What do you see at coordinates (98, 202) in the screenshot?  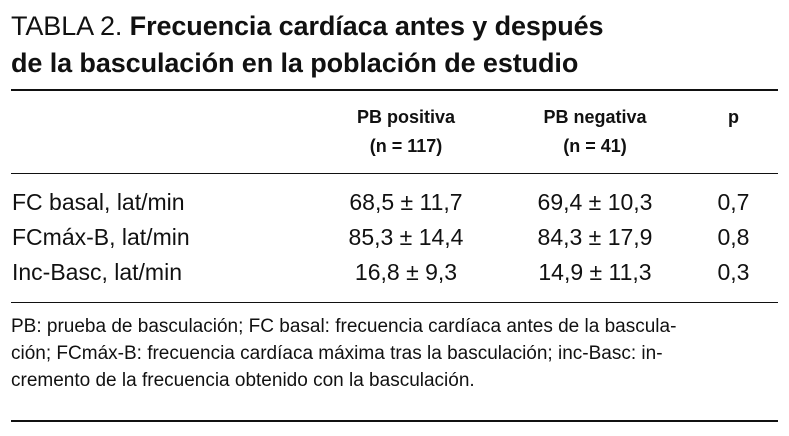 I see `row-label: FC basal, lat/min` at bounding box center [98, 202].